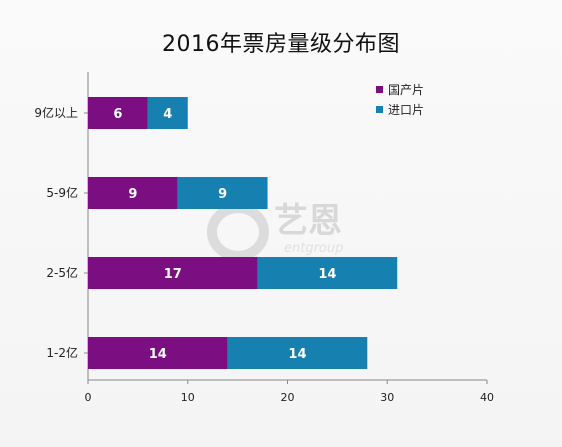 This screenshot has width=562, height=447. Describe the element at coordinates (62, 272) in the screenshot. I see `category-label: 2-5亿` at that location.